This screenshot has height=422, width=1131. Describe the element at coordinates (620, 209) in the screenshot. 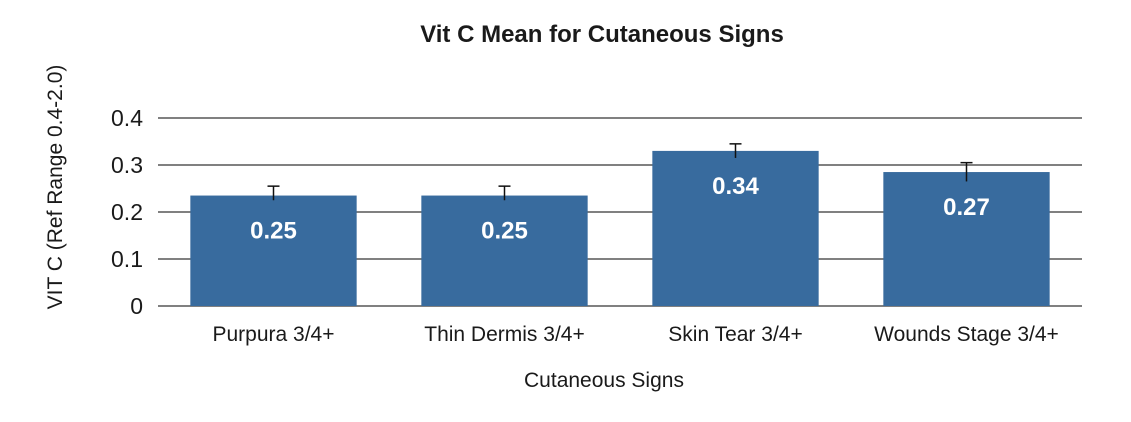

I see `data-labels: 0.25 0.25 0.34 0.27` at that location.